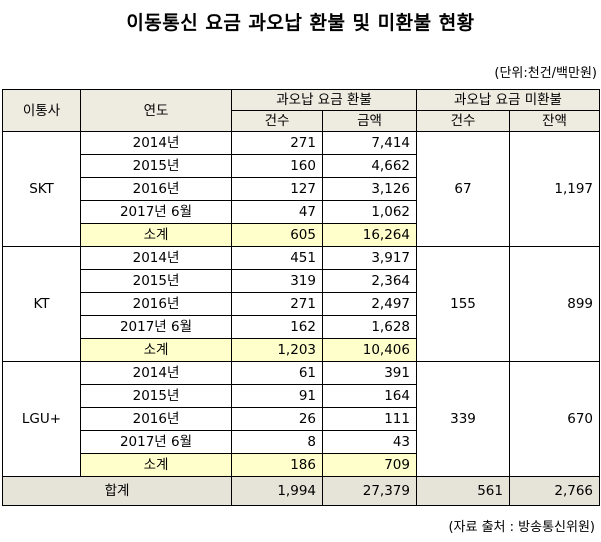 This screenshot has width=601, height=542. I want to click on count-cell: 186, so click(277, 465).